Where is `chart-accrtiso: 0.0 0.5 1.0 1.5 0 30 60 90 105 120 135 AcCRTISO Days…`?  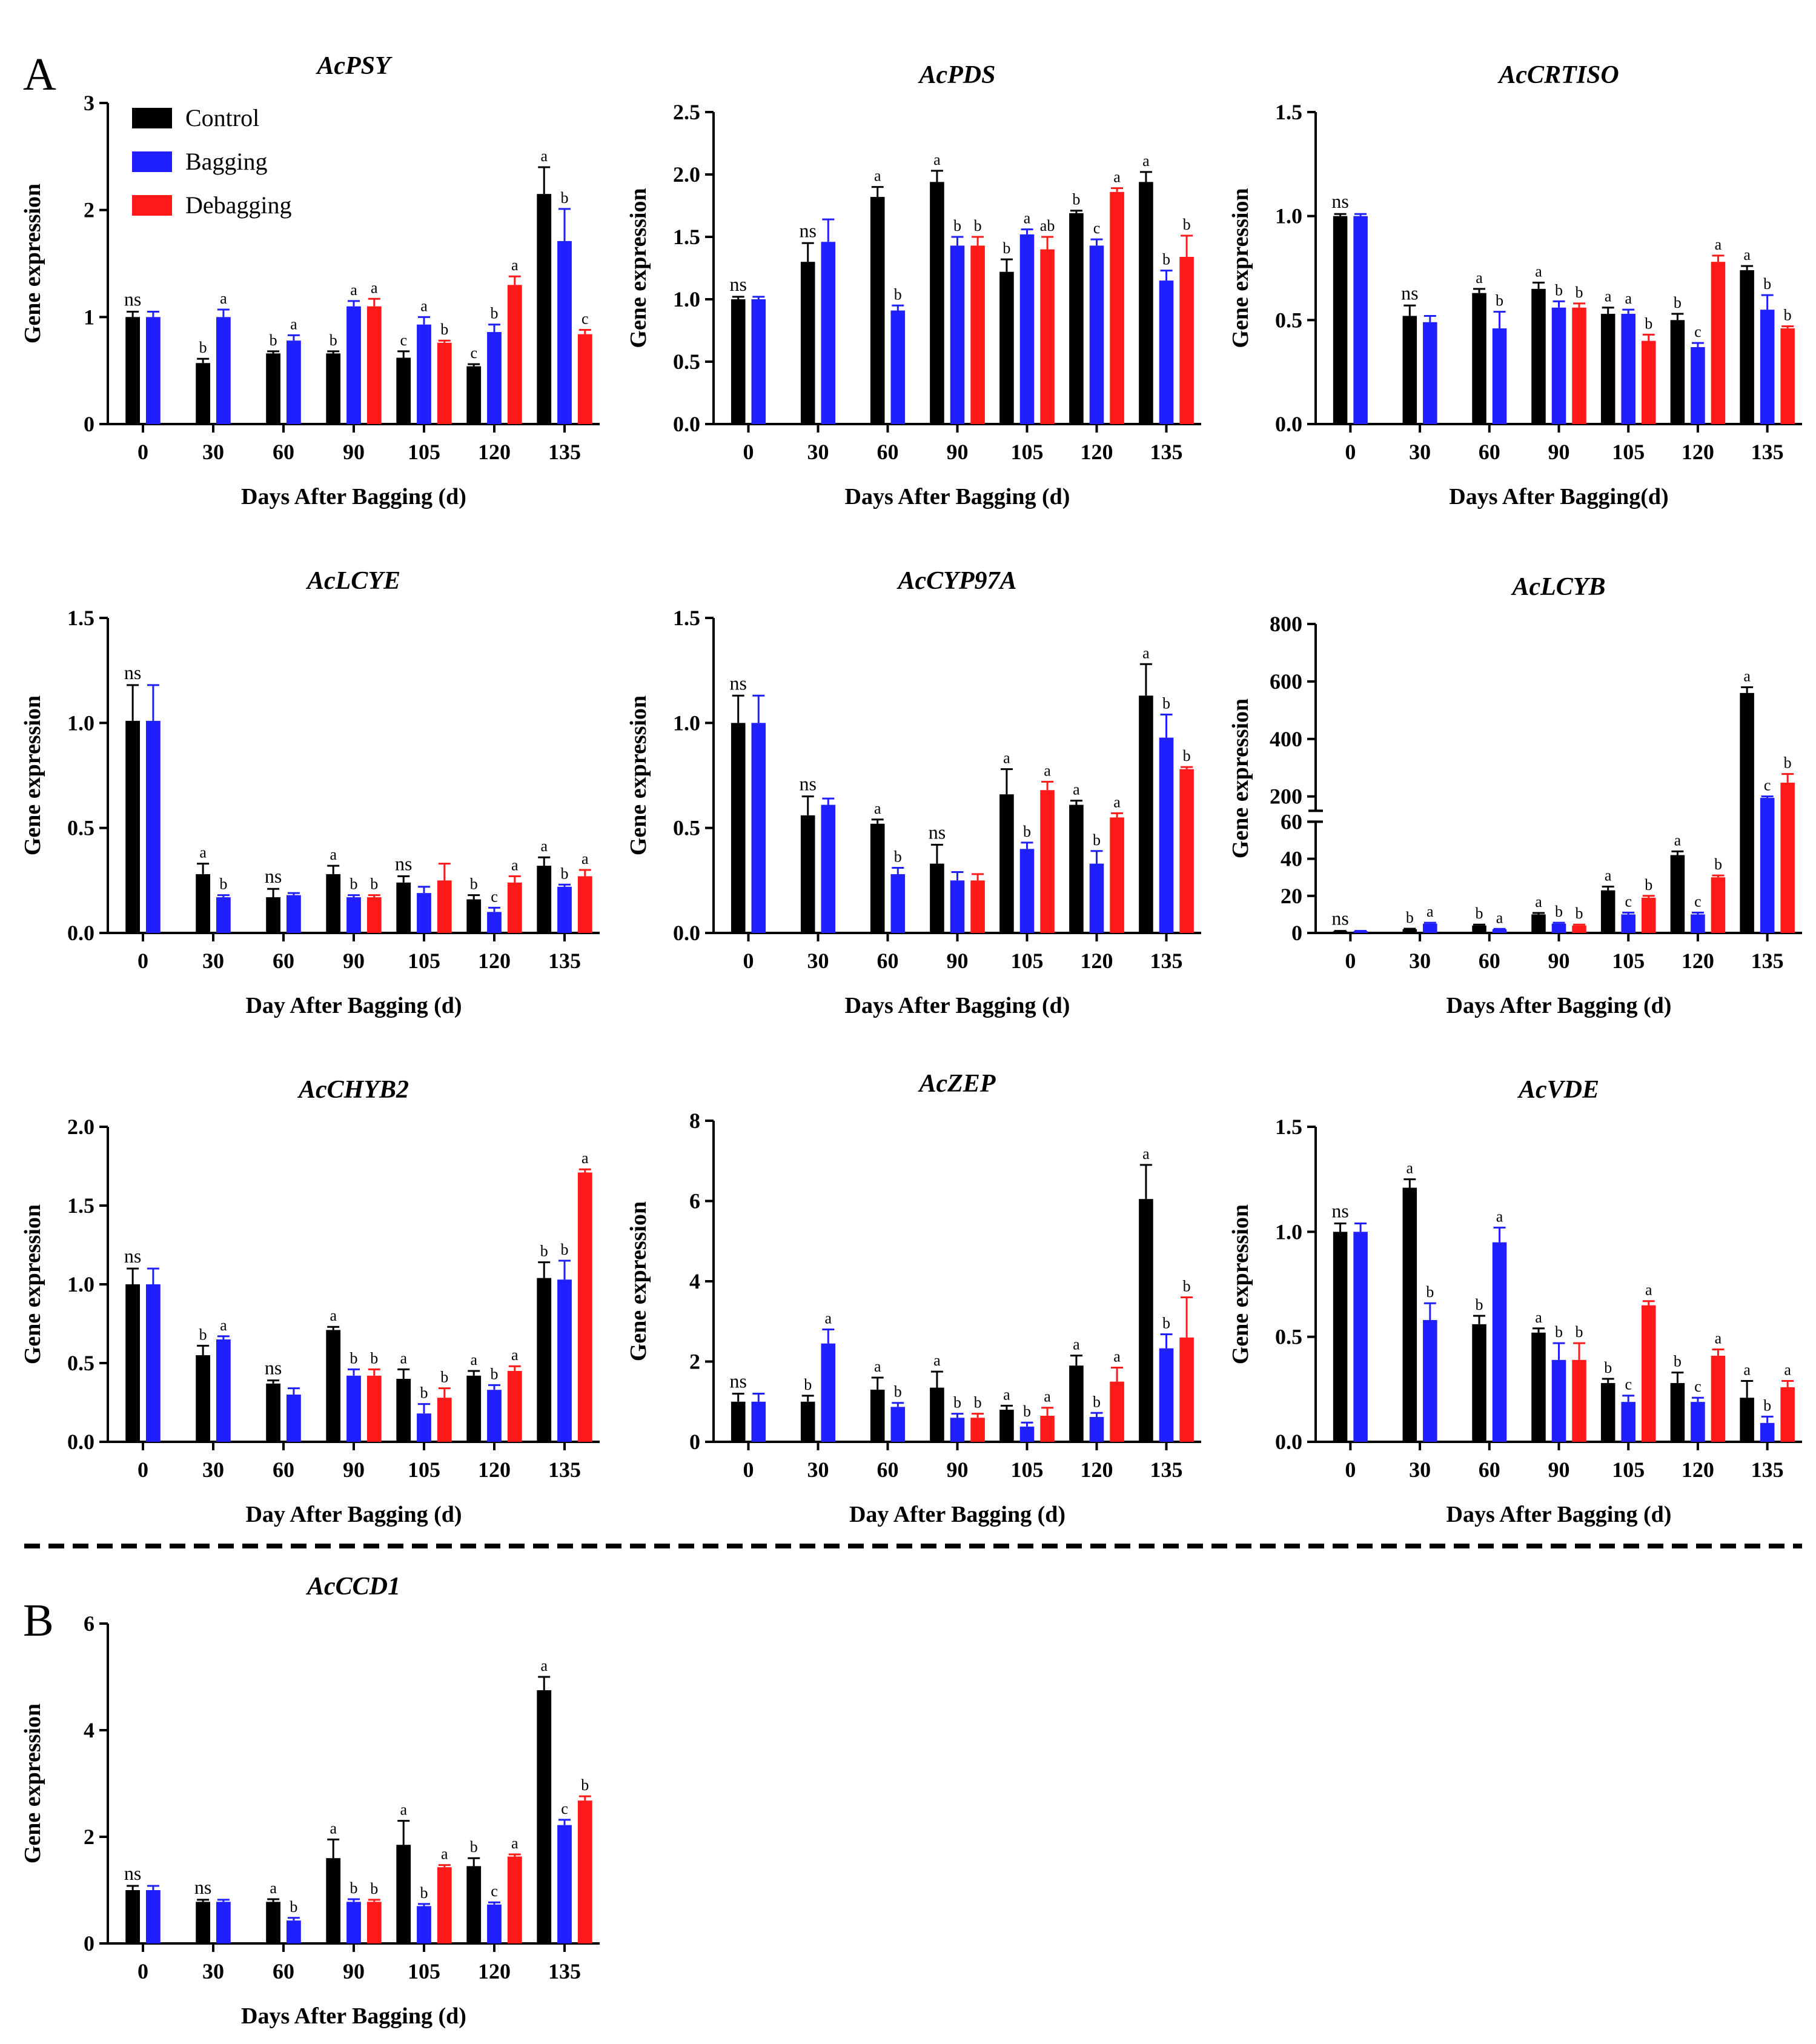 chart-accrtiso: 0.0 0.5 1.0 1.5 0 30 60 90 105 120 135 AcCRTISO Days… is located at coordinates (1515, 285).